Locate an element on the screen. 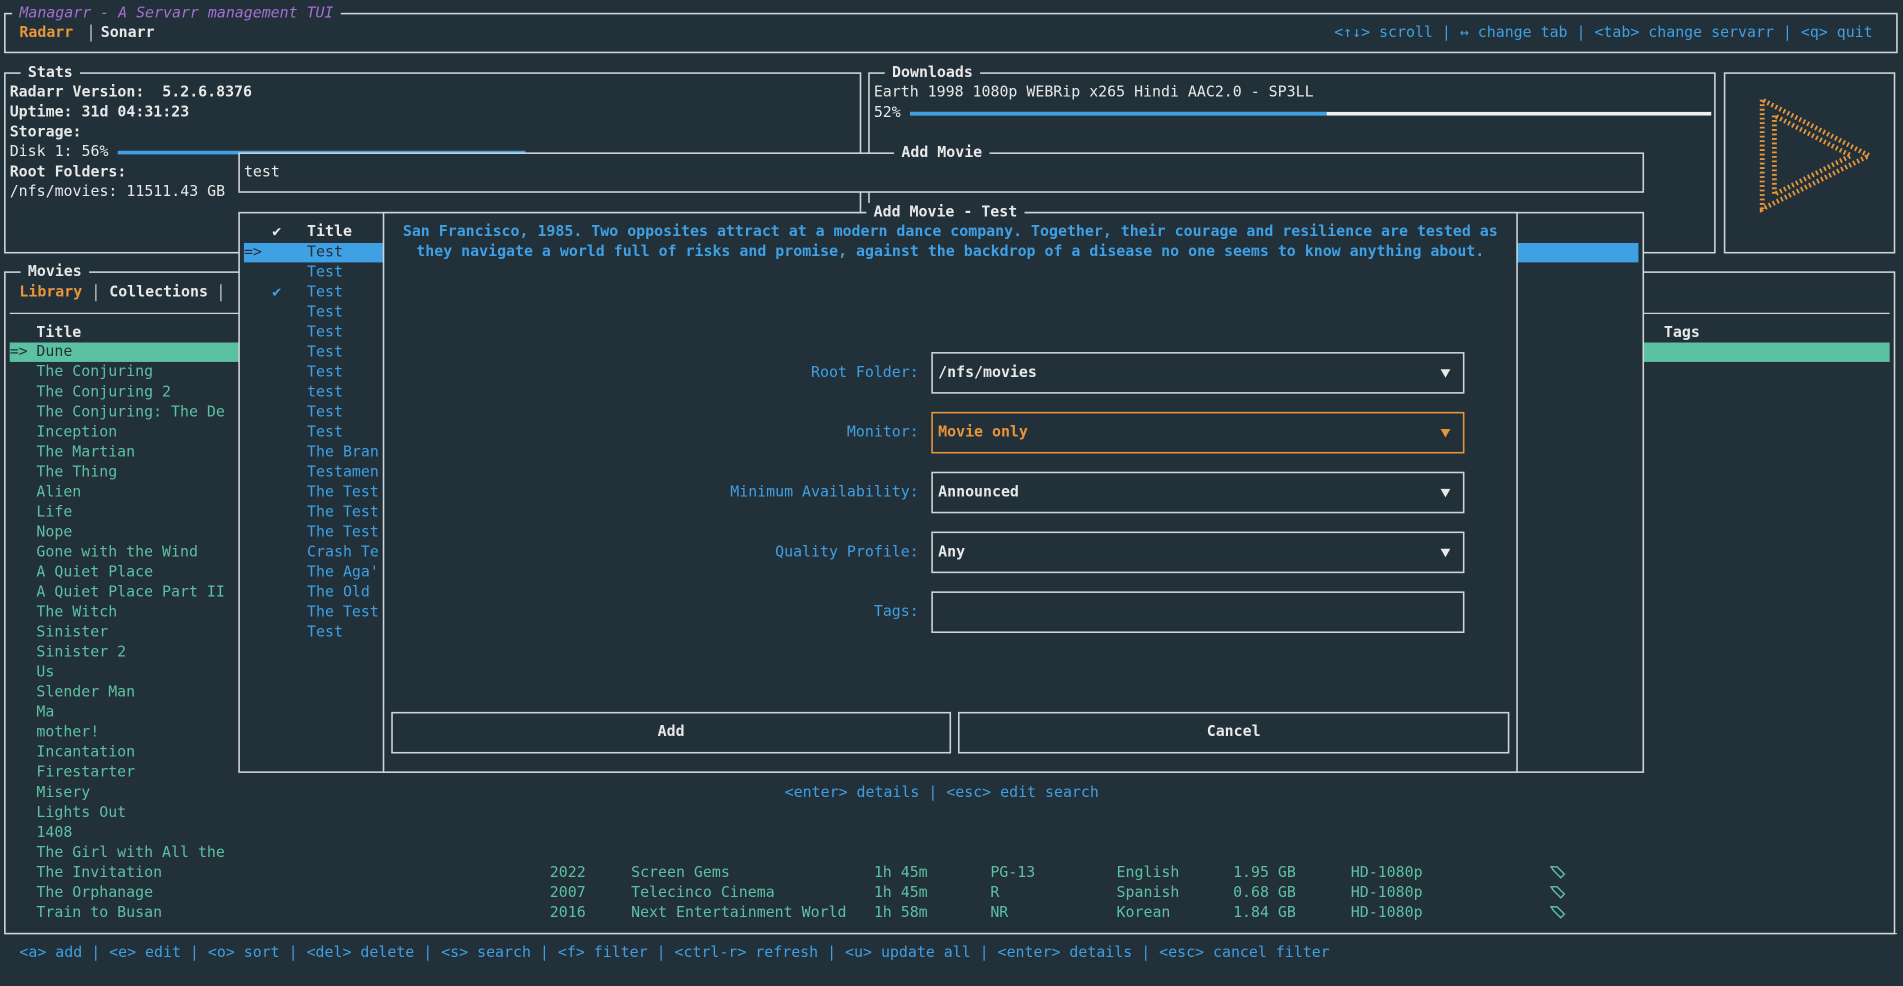  movie-title: Lights Out is located at coordinates (81, 812).